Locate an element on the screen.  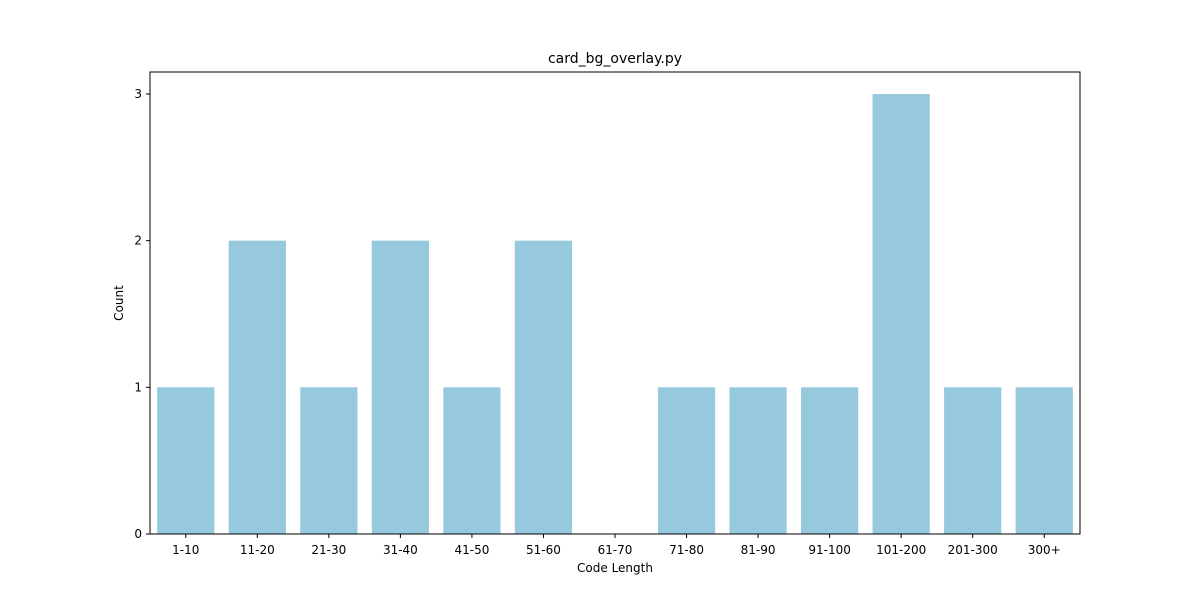
x-tick-label: 71-80 is located at coordinates (686, 550).